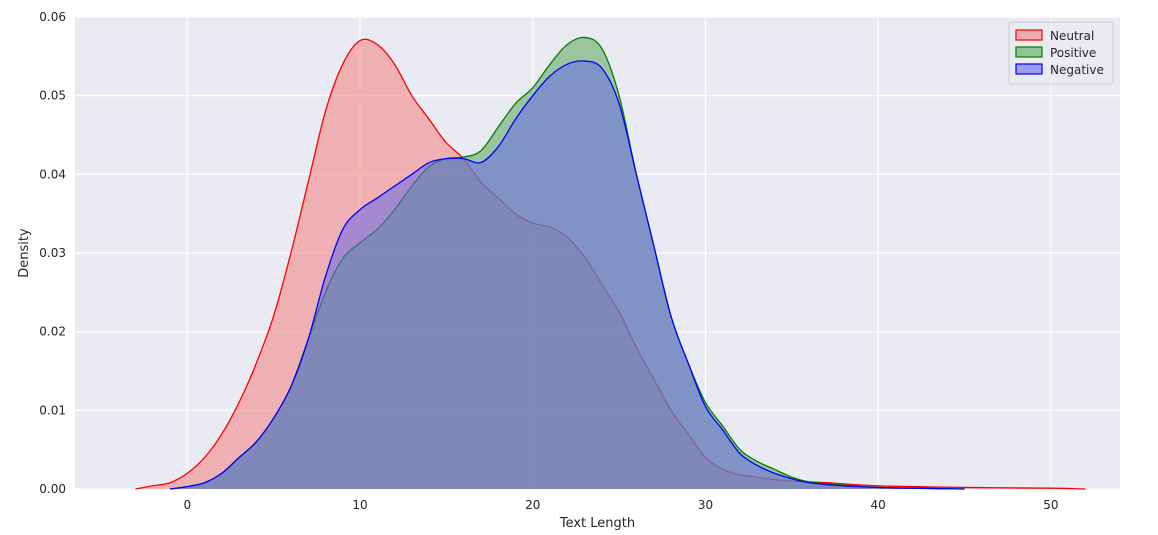  Describe the element at coordinates (620, 505) in the screenshot. I see `x-axis-ticks: 0 10 20 30 40 50` at that location.